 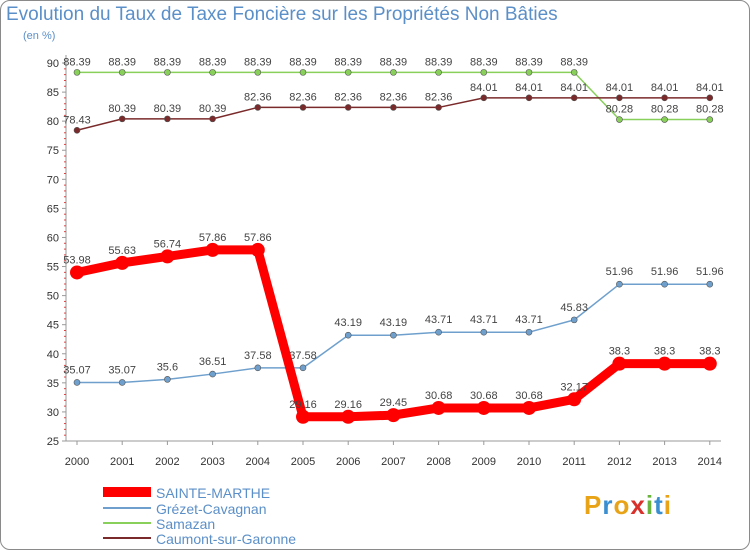 I want to click on x-tick-label-2007: 2007, so click(x=393, y=462).